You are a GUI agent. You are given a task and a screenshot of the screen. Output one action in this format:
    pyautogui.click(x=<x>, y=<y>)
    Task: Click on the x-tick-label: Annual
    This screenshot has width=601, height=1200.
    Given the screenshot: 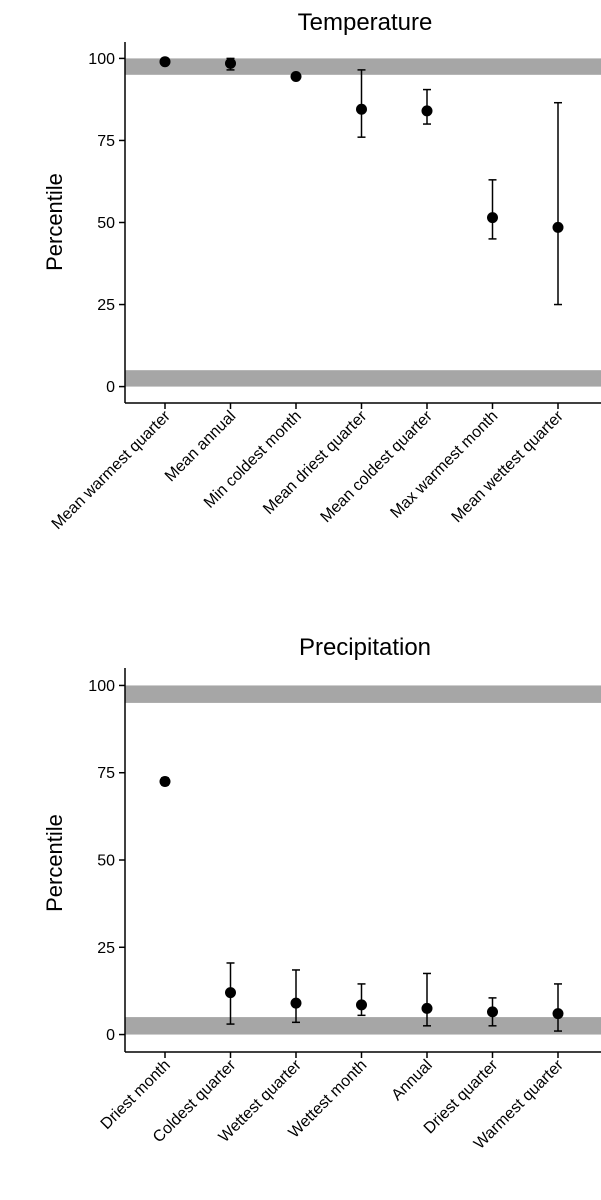 What is the action you would take?
    pyautogui.click(x=412, y=1080)
    